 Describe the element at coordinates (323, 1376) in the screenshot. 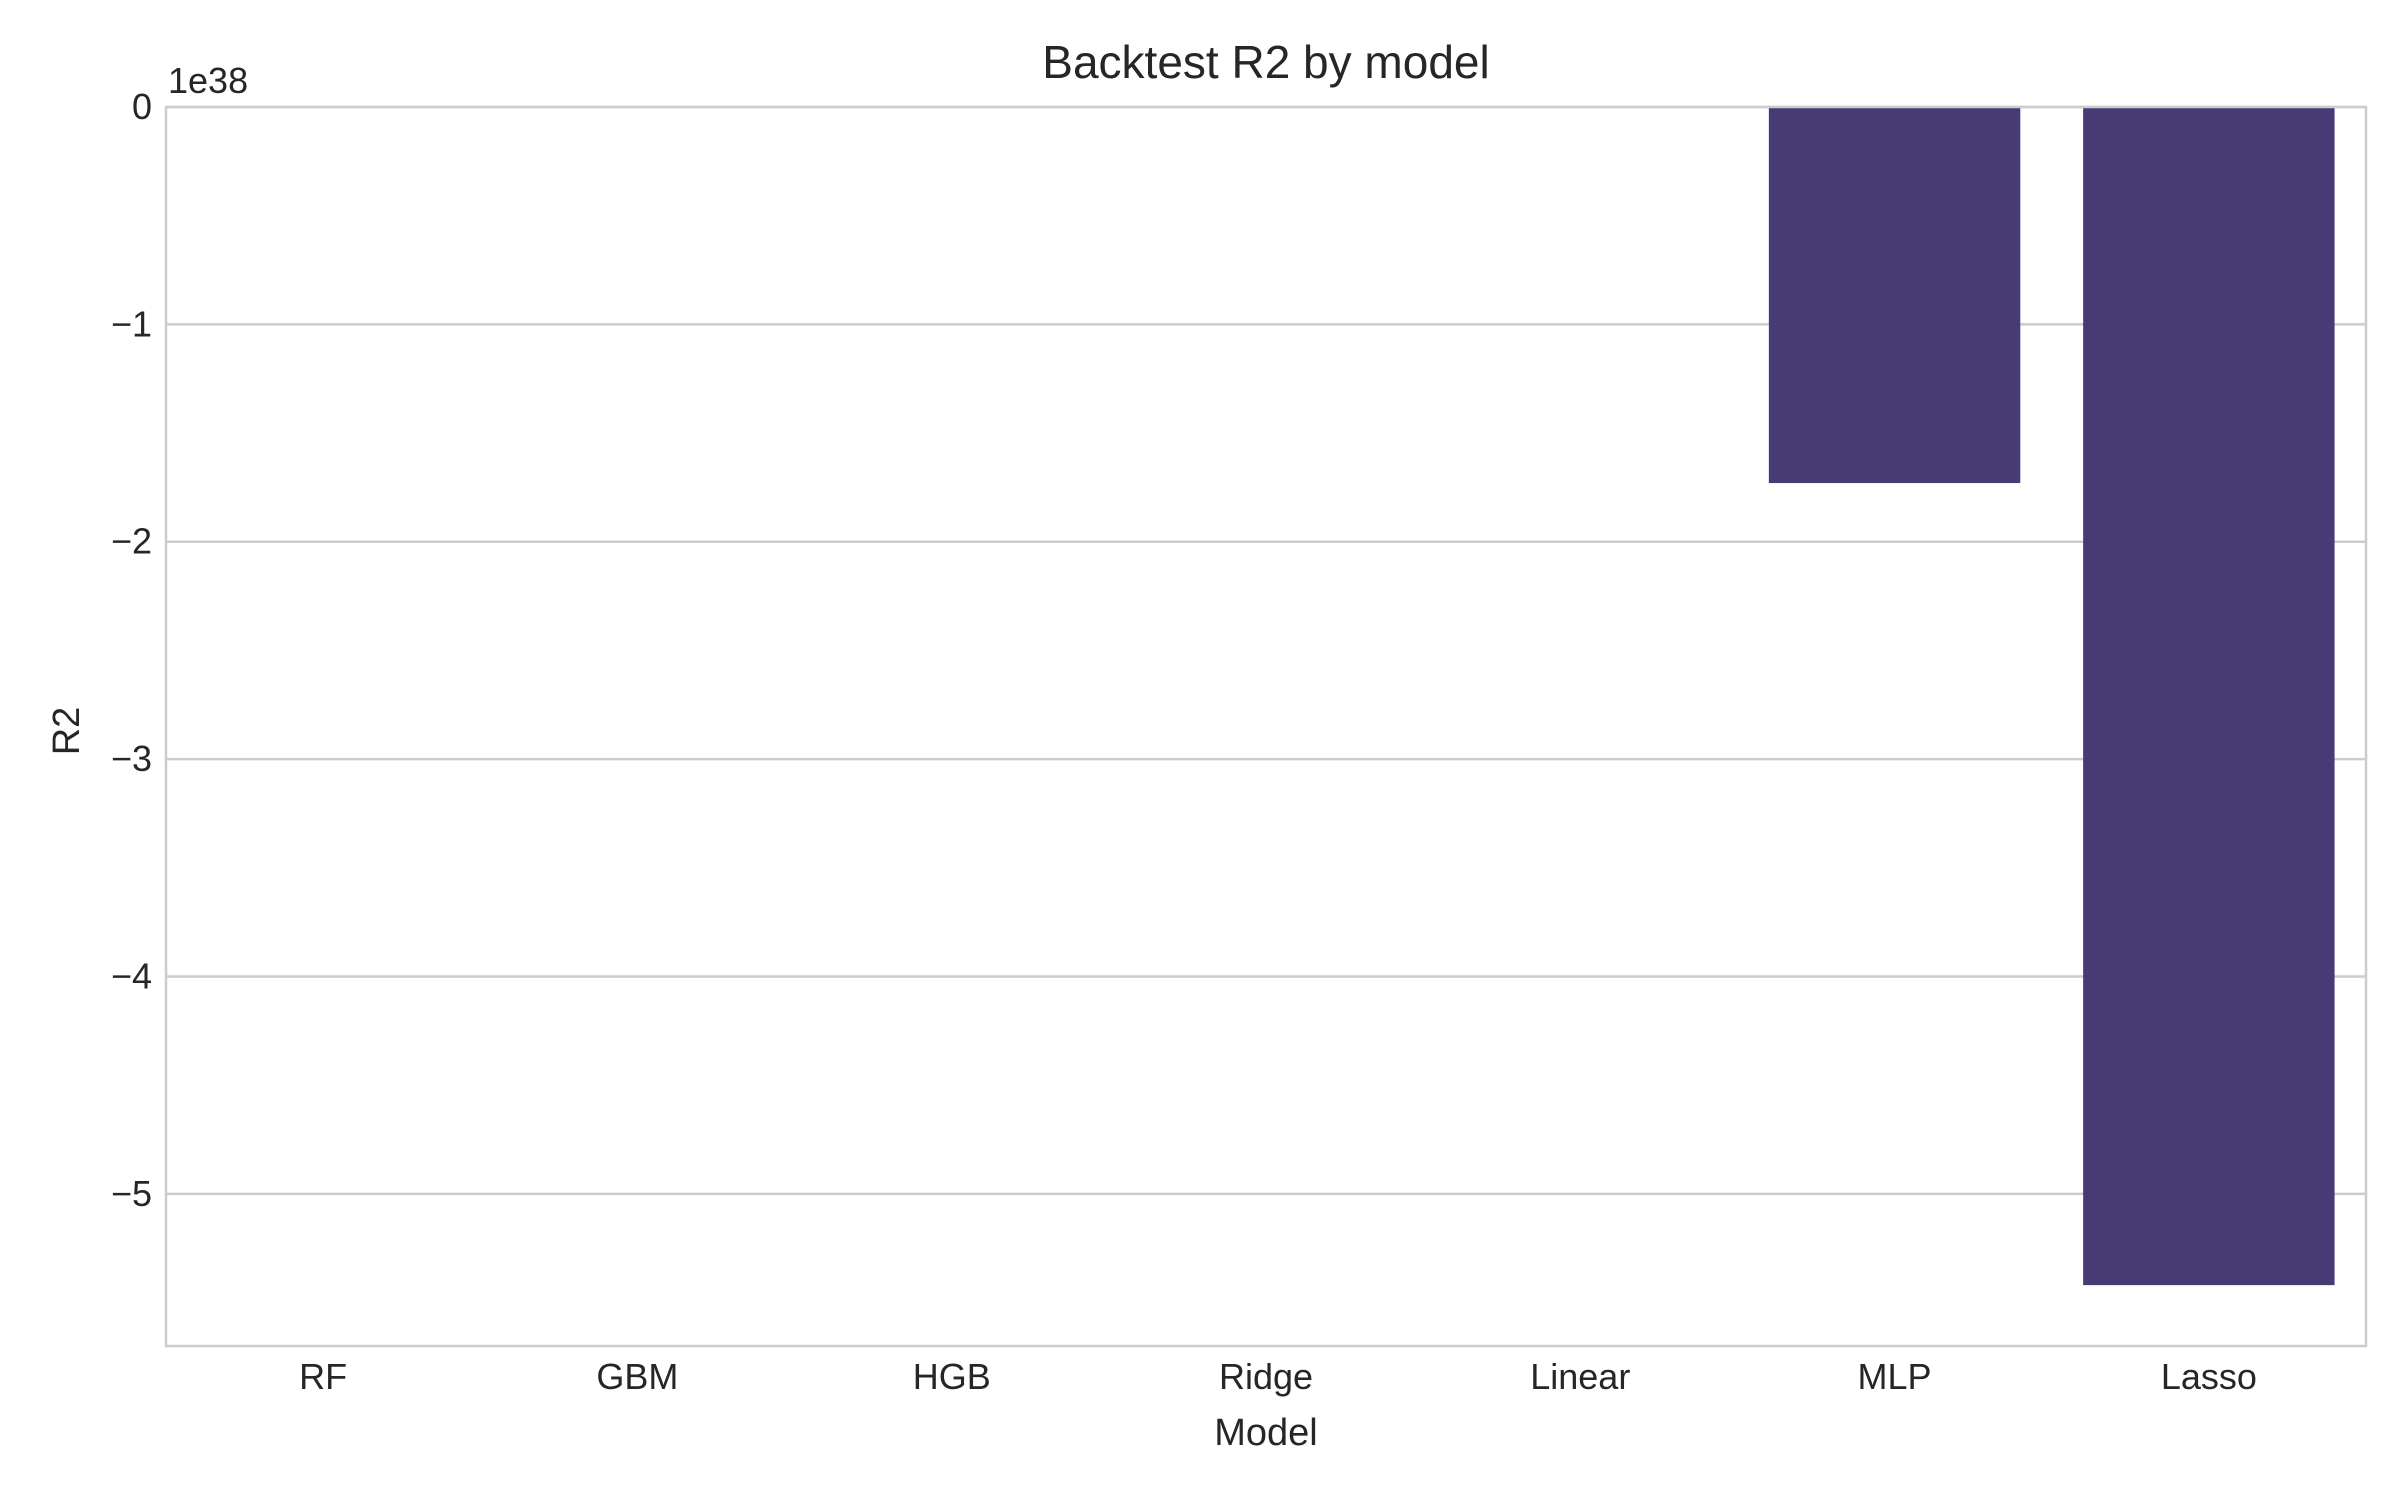

I see `x-tick-label: RF` at that location.